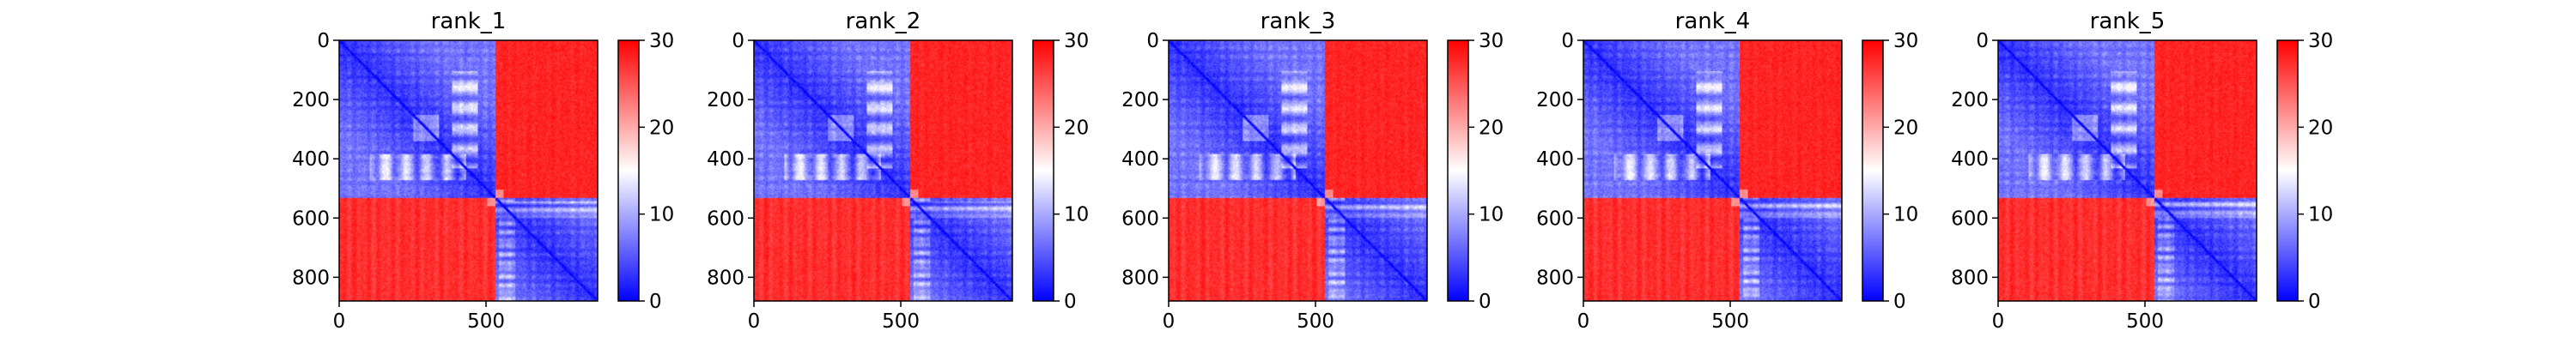 This screenshot has width=2576, height=343. I want to click on panel-title: rank_3, so click(1298, 21).